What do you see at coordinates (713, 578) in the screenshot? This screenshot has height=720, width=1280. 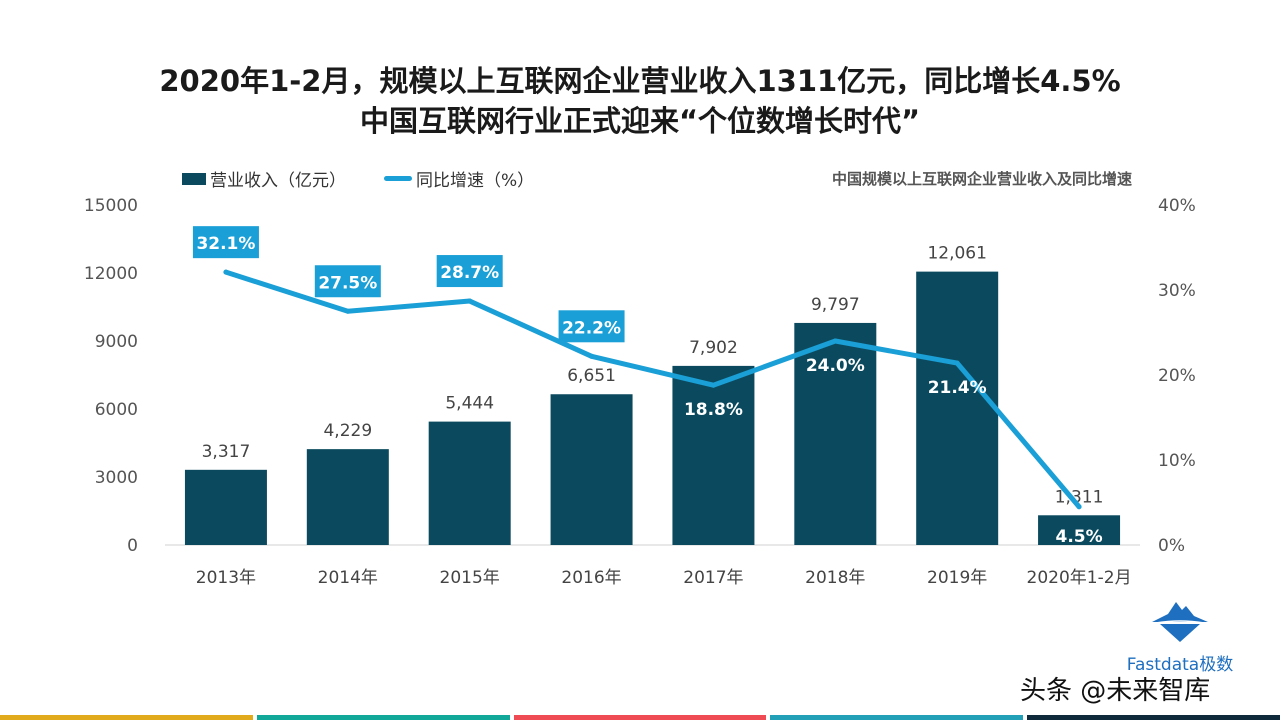 I see `category-label: 2017年` at bounding box center [713, 578].